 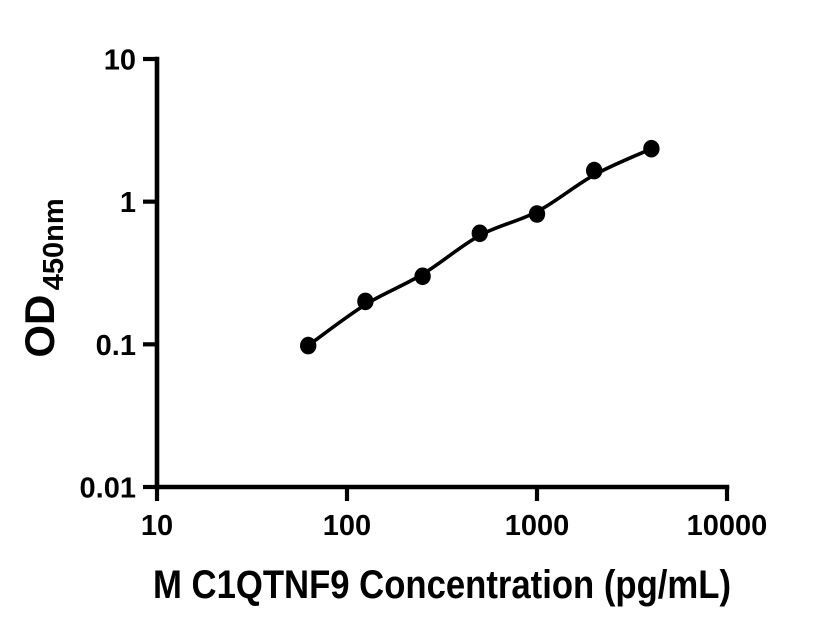 I want to click on y-tick-label: 0.01, so click(x=108, y=488).